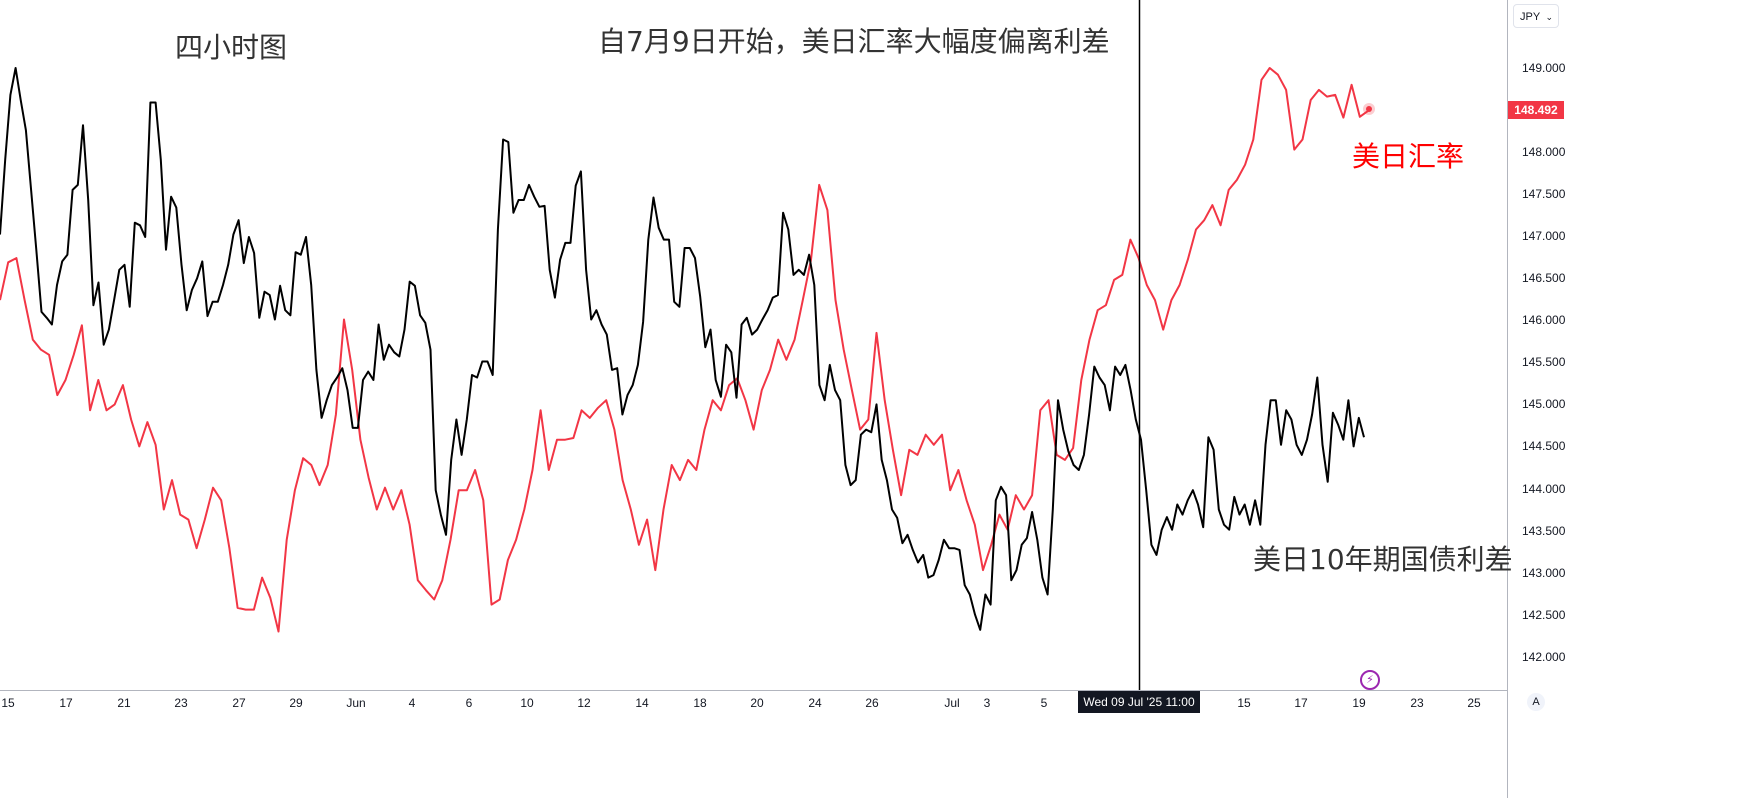 The image size is (1753, 798). What do you see at coordinates (124, 703) in the screenshot?
I see `x-tick-label: 21` at bounding box center [124, 703].